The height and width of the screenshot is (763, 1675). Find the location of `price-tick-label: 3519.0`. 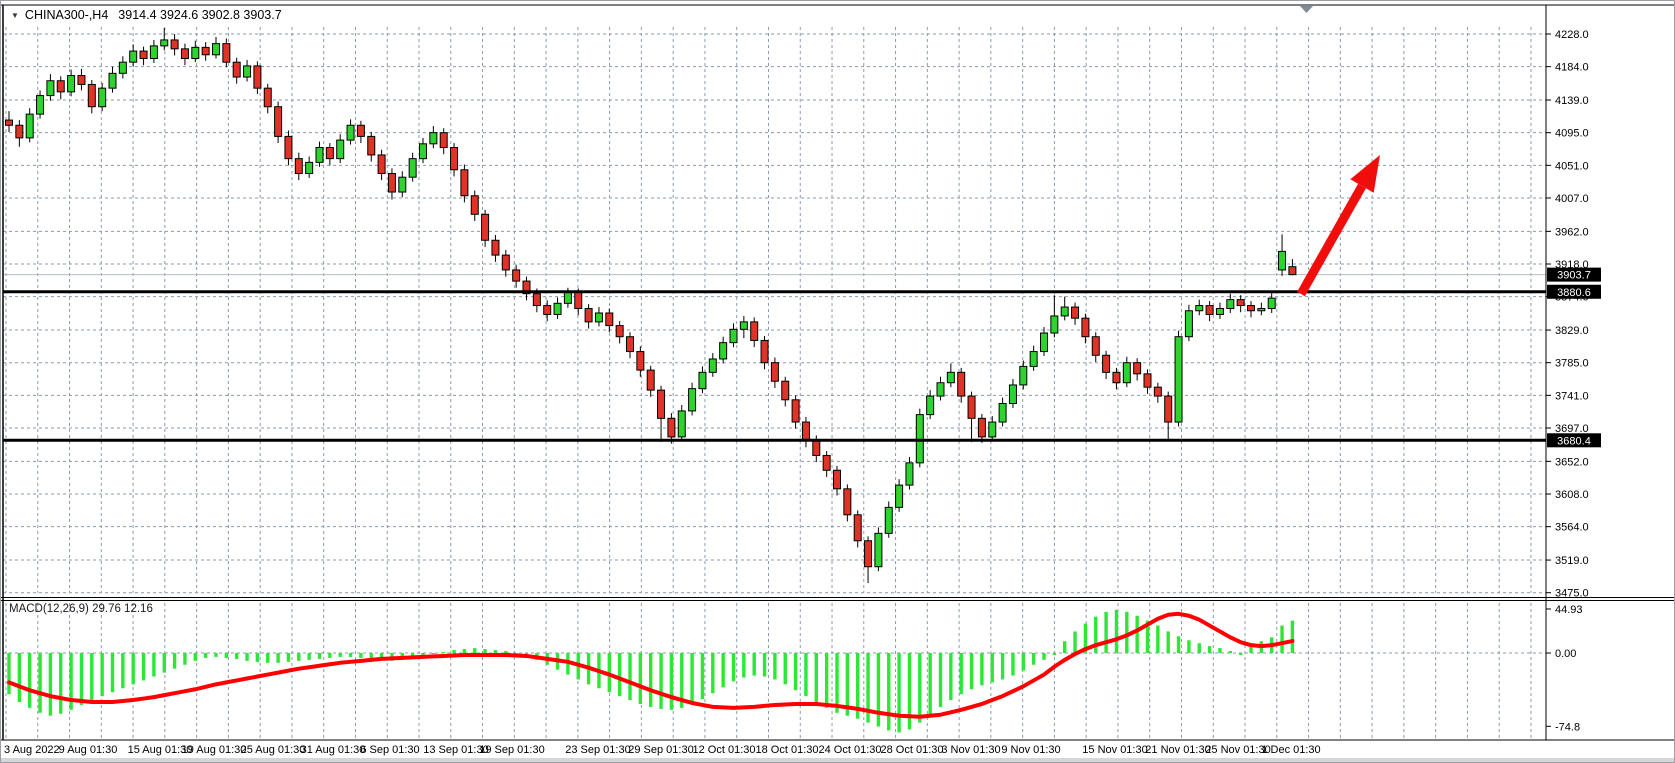

price-tick-label: 3519.0 is located at coordinates (1572, 561).